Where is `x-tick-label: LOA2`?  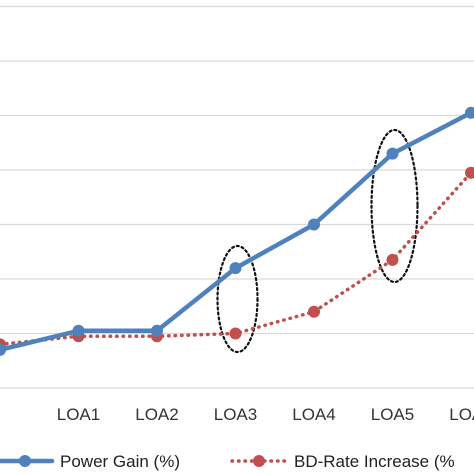 x-tick-label: LOA2 is located at coordinates (156, 414).